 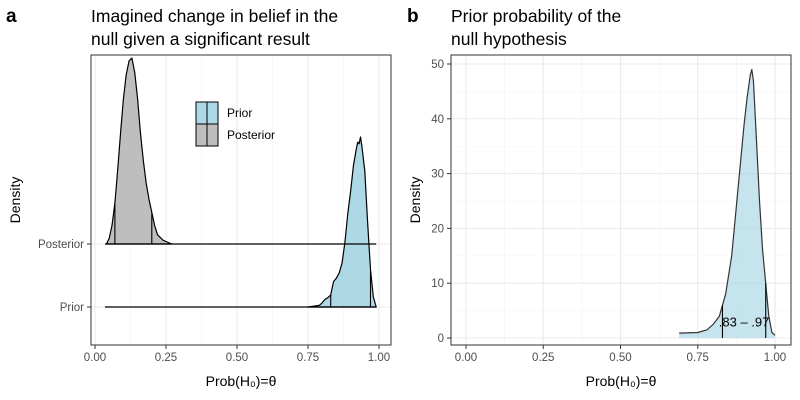 What do you see at coordinates (437, 65) in the screenshot?
I see `chart-b-y-tick-label: 50` at bounding box center [437, 65].